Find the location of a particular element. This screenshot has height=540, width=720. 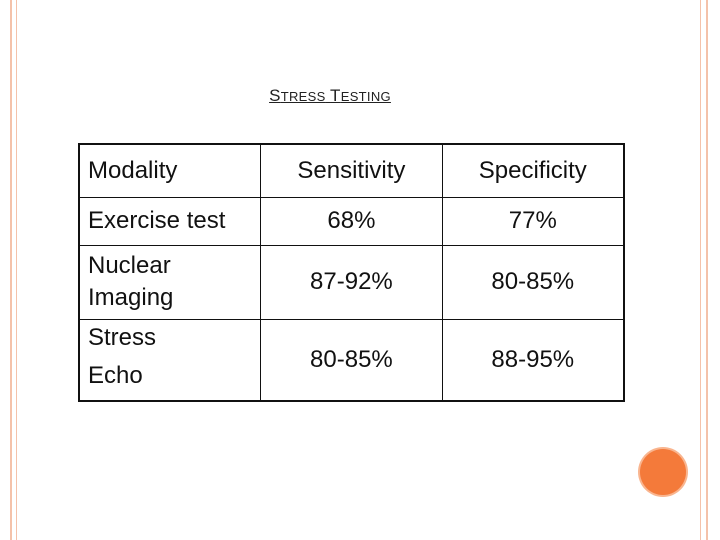

cell-sensitivity: 87-92% is located at coordinates (351, 282).